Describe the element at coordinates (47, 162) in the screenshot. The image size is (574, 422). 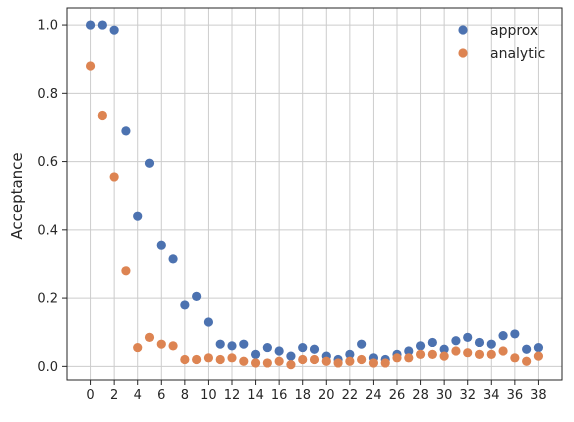
I see `y-tick-label: 0.6` at that location.